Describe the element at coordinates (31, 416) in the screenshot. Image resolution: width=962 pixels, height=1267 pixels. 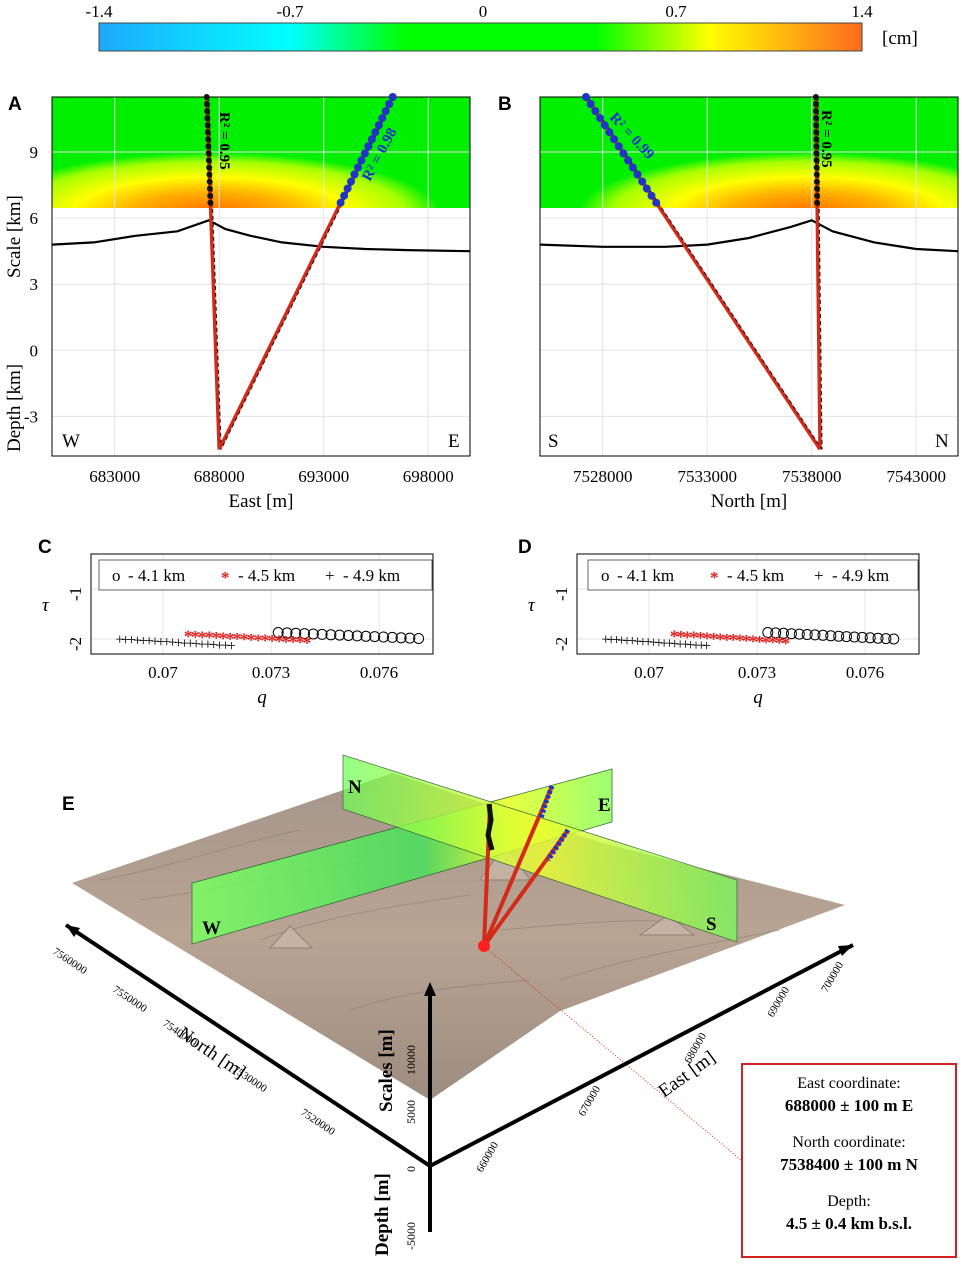
I see `y-tick-label: -3` at that location.